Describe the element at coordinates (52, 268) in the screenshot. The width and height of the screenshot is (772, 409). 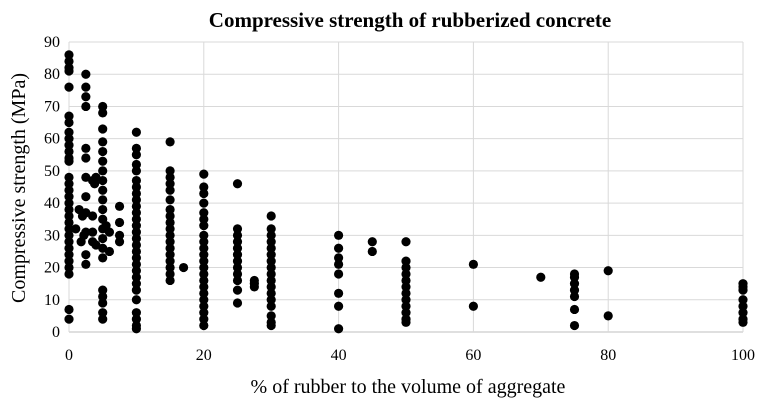
I see `y-tick-label: 20` at that location.